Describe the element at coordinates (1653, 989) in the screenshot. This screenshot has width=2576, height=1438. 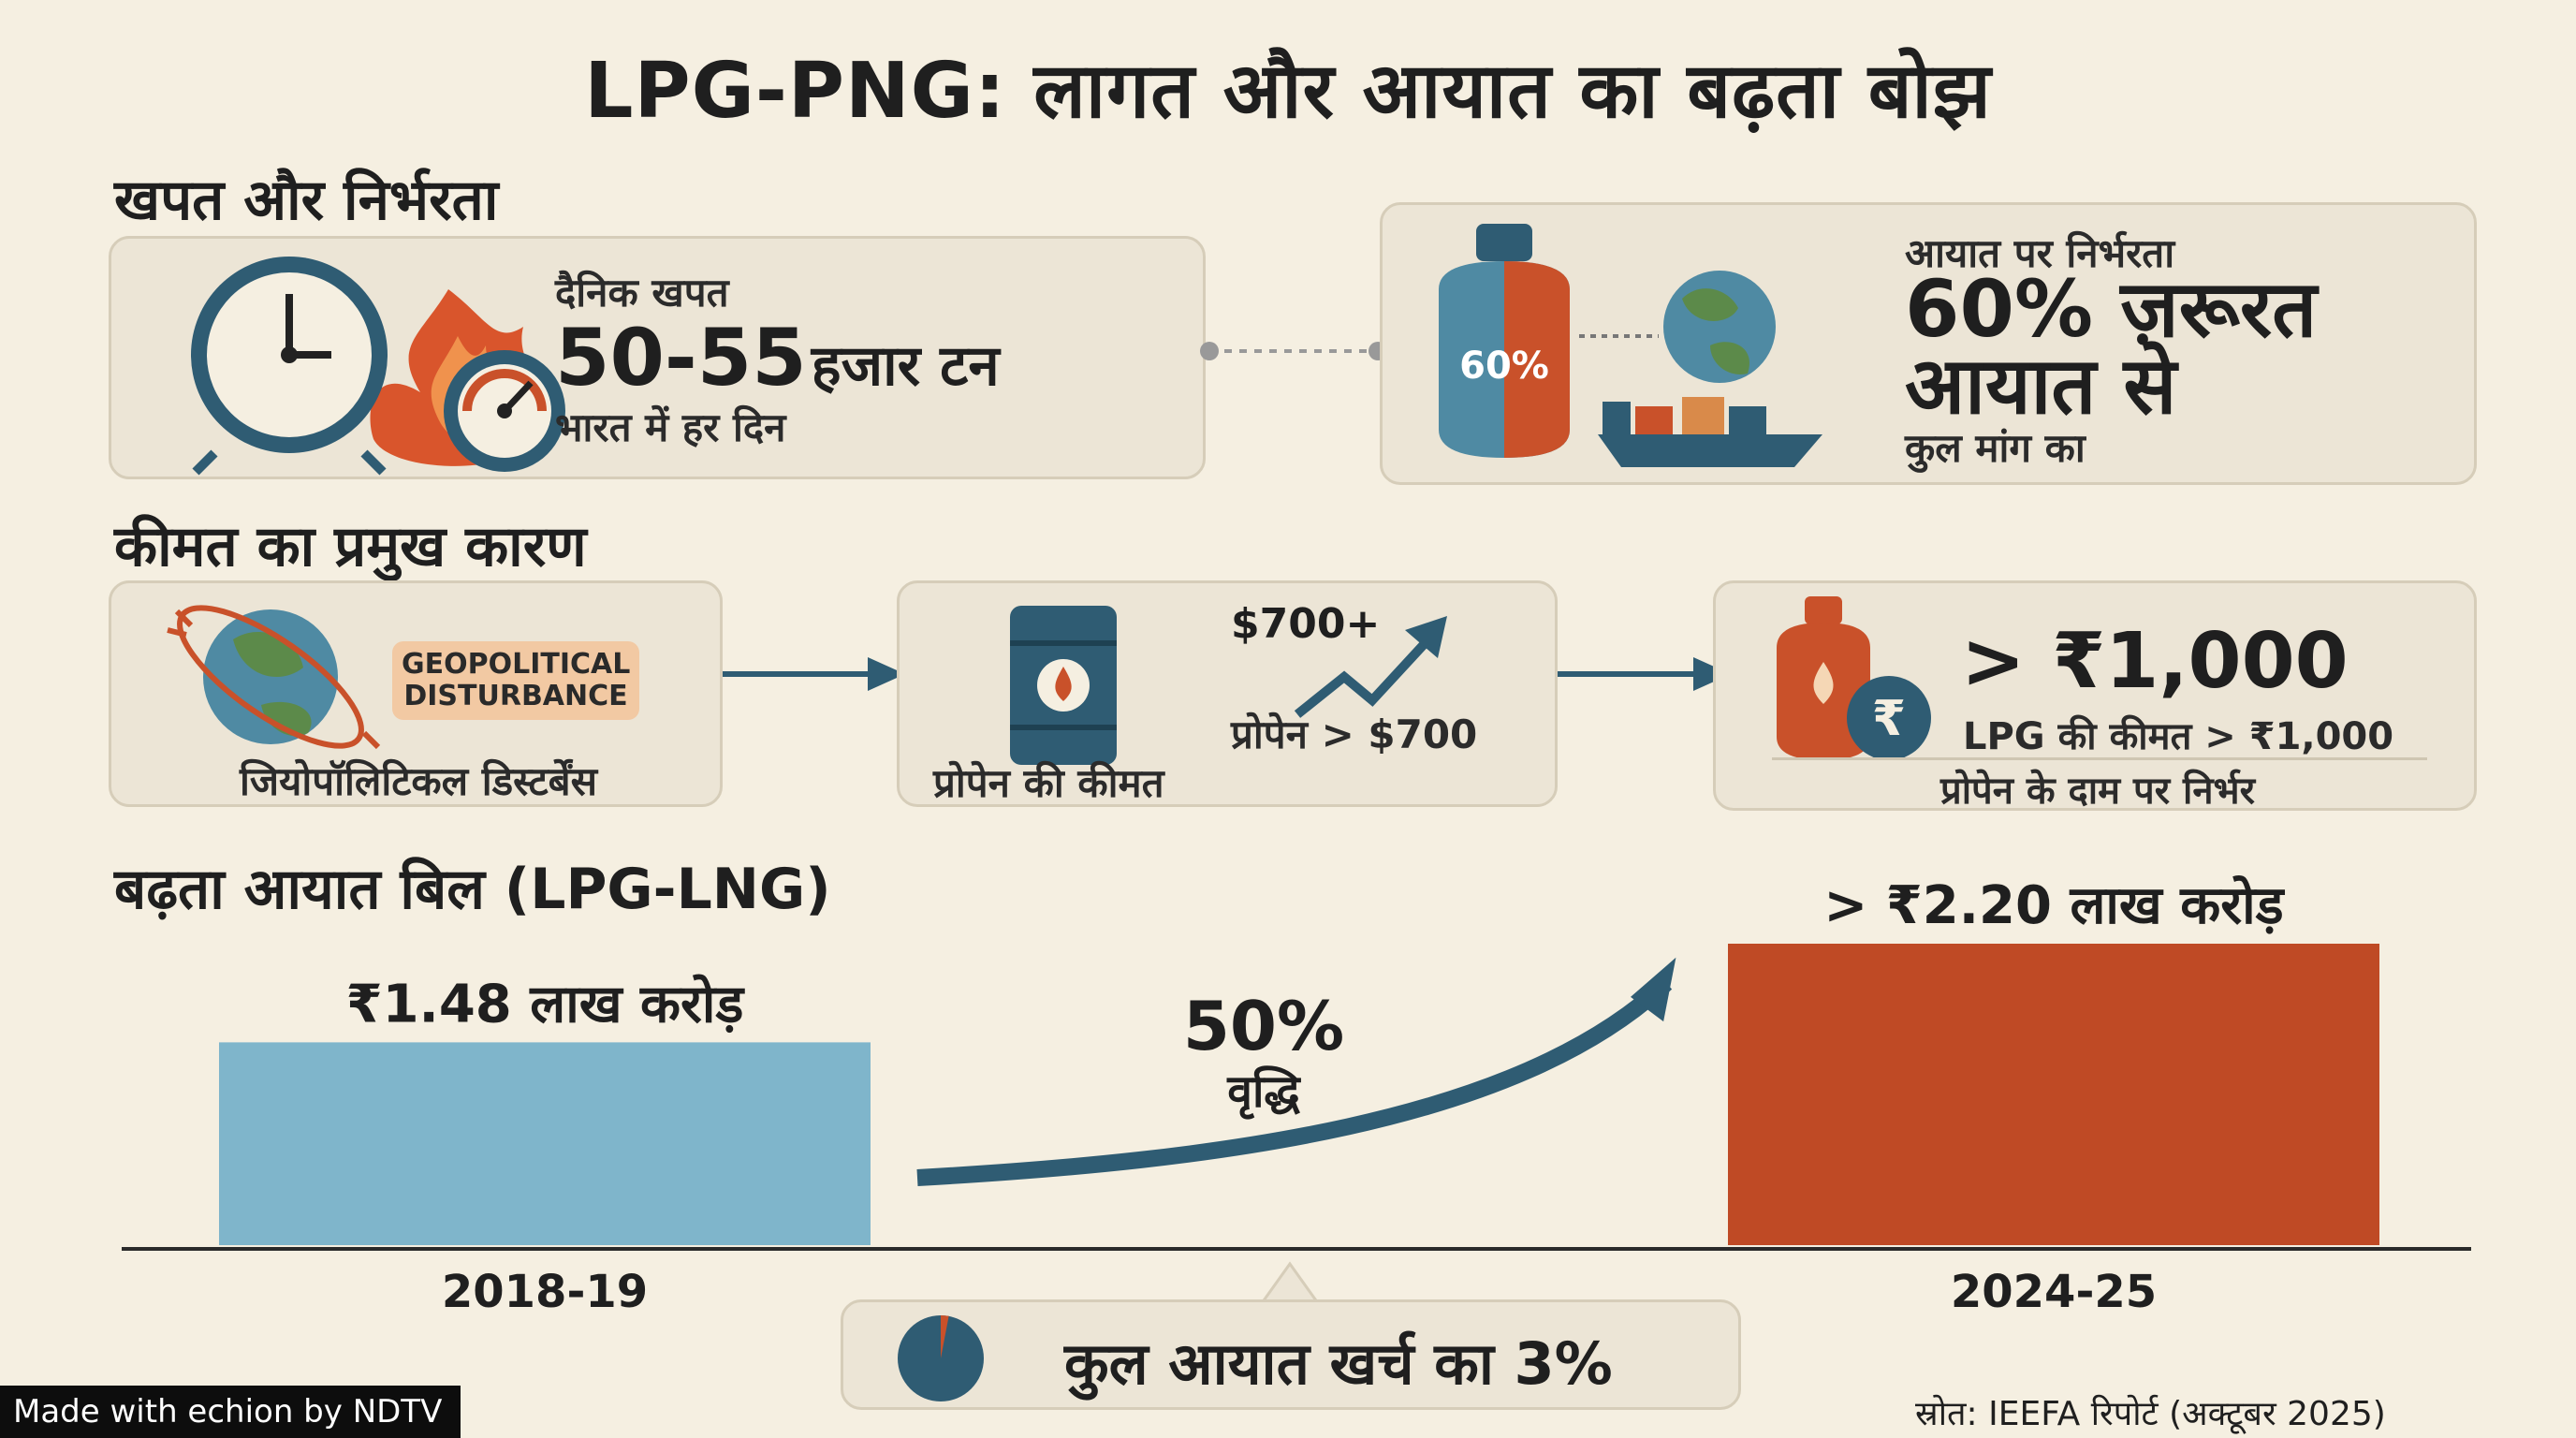
I see `growth-arrow-head` at that location.